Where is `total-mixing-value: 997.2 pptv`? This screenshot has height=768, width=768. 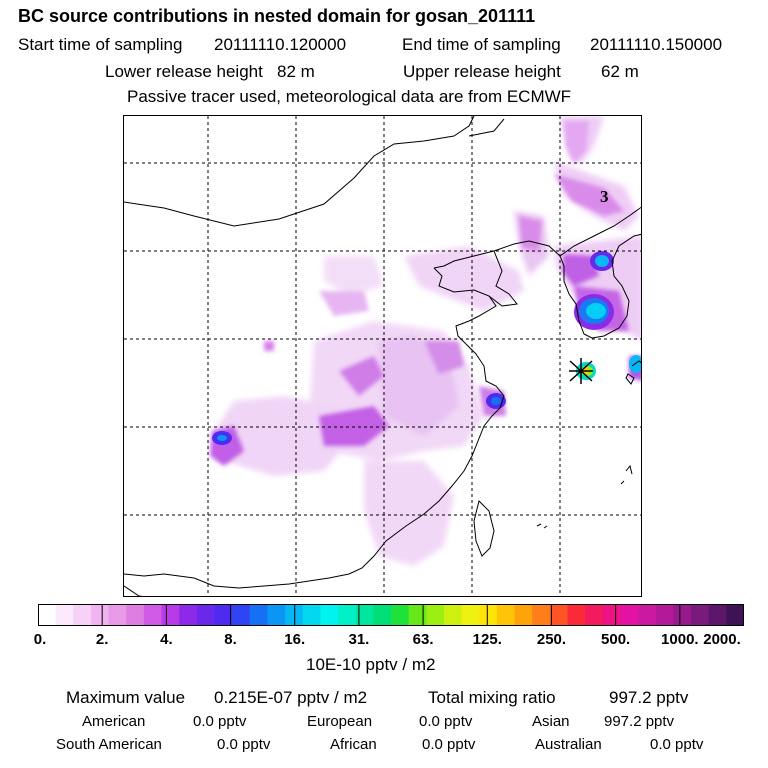
total-mixing-value: 997.2 pptv is located at coordinates (649, 697).